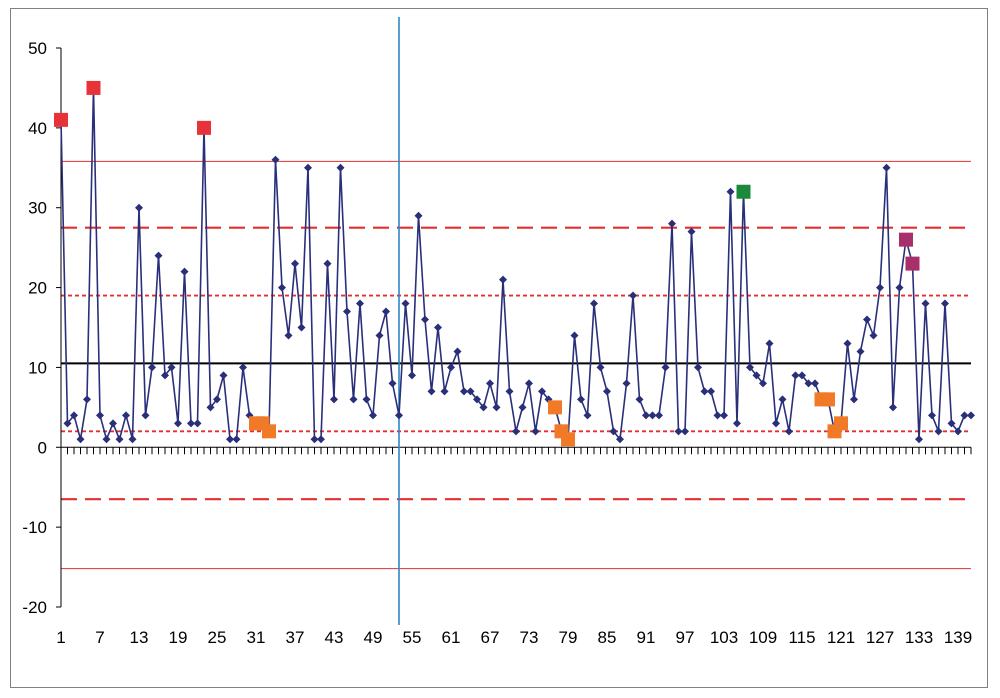 The height and width of the screenshot is (698, 1000). I want to click on y-tick-label-5: 30, so click(37, 208).